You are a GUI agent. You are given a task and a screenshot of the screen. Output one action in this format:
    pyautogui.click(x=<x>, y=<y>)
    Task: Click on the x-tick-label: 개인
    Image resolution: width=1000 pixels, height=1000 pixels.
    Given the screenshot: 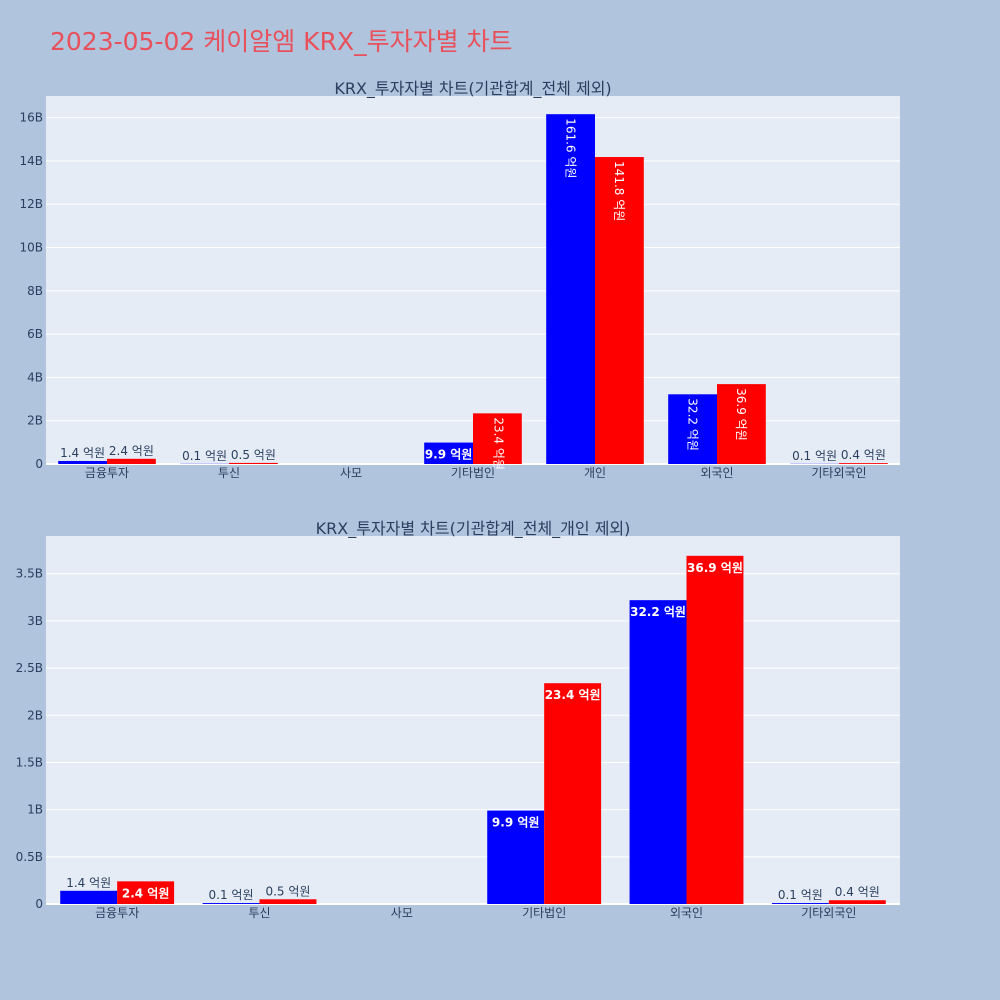 What is the action you would take?
    pyautogui.click(x=595, y=473)
    